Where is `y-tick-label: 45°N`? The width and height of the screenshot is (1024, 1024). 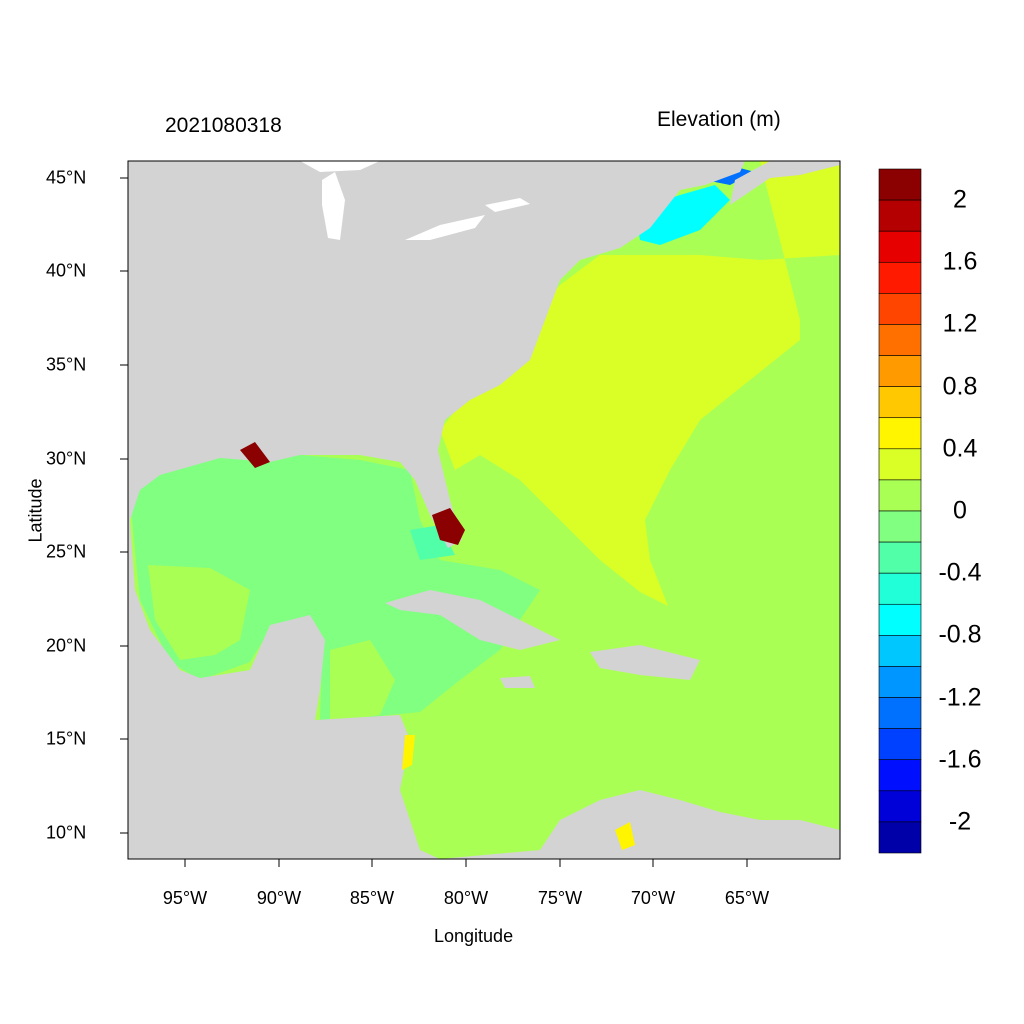 y-tick-label: 45°N is located at coordinates (66, 177).